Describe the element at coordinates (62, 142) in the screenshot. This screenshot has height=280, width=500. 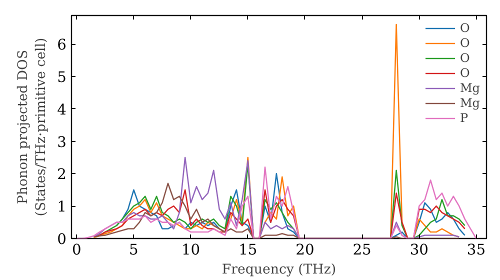
I see `y-tick-label: 3` at that location.